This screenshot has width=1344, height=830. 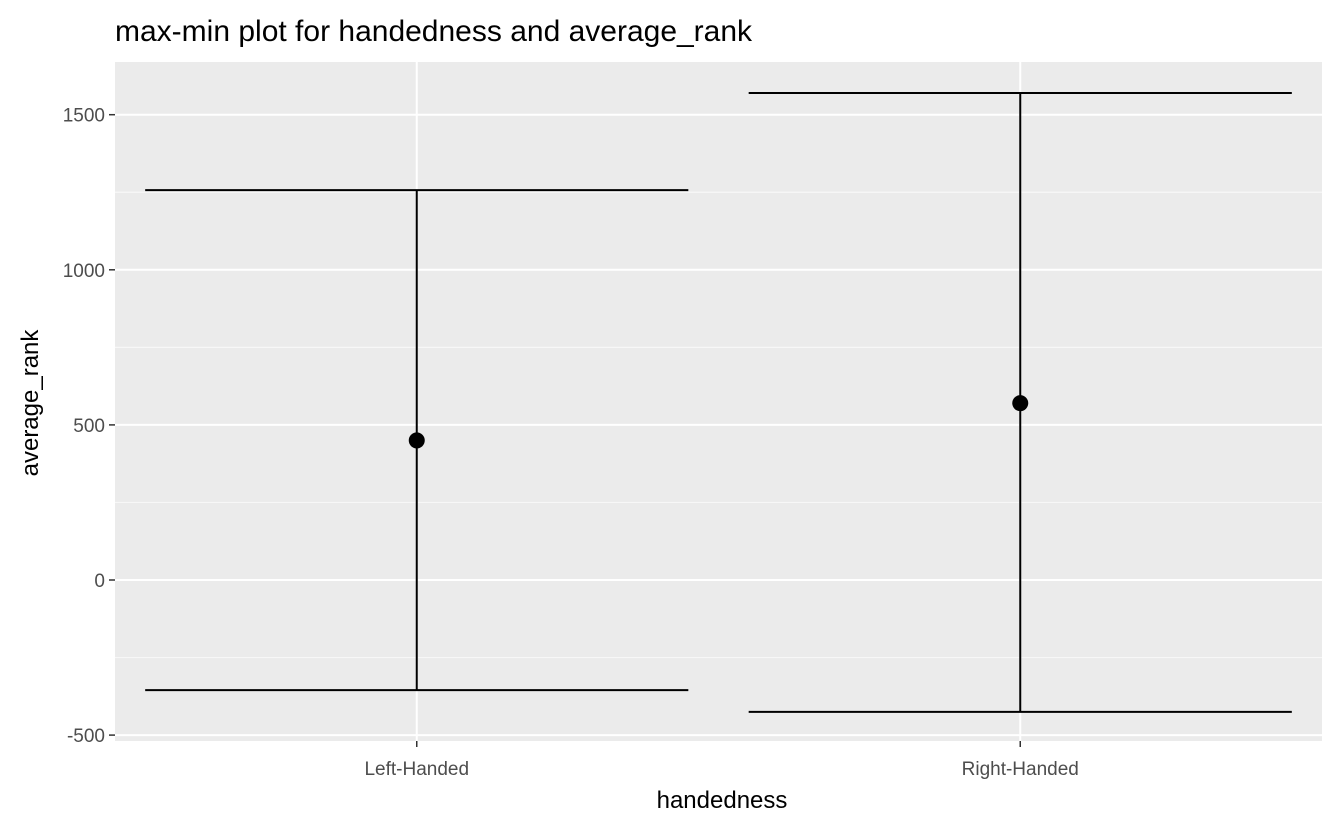 What do you see at coordinates (1020, 769) in the screenshot?
I see `x-tick-label: Right-Handed` at bounding box center [1020, 769].